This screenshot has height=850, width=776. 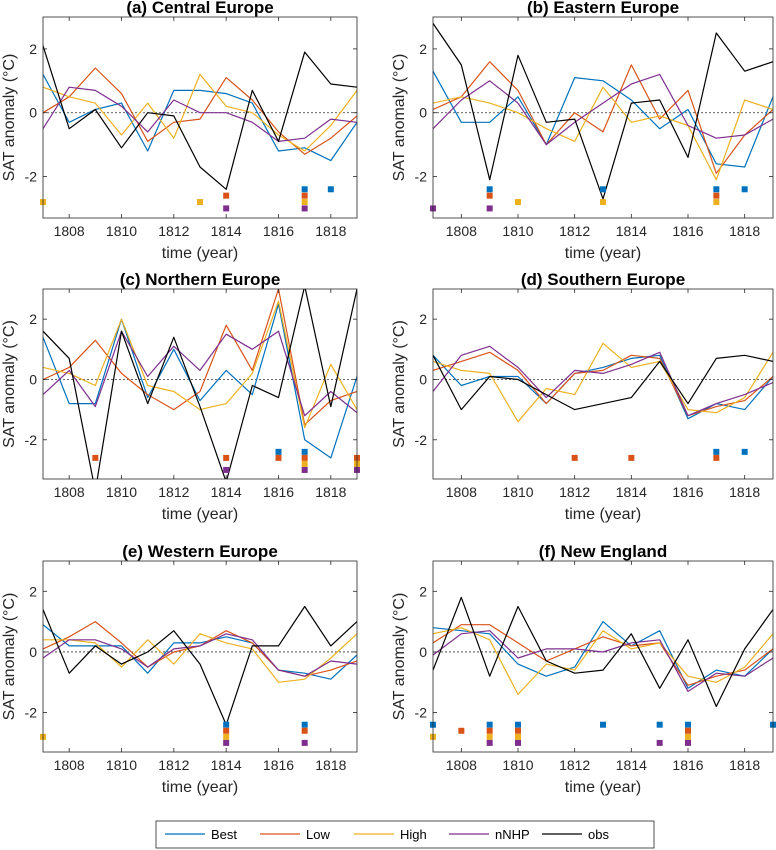 What do you see at coordinates (603, 551) in the screenshot?
I see `panel-title: (f) New England` at bounding box center [603, 551].